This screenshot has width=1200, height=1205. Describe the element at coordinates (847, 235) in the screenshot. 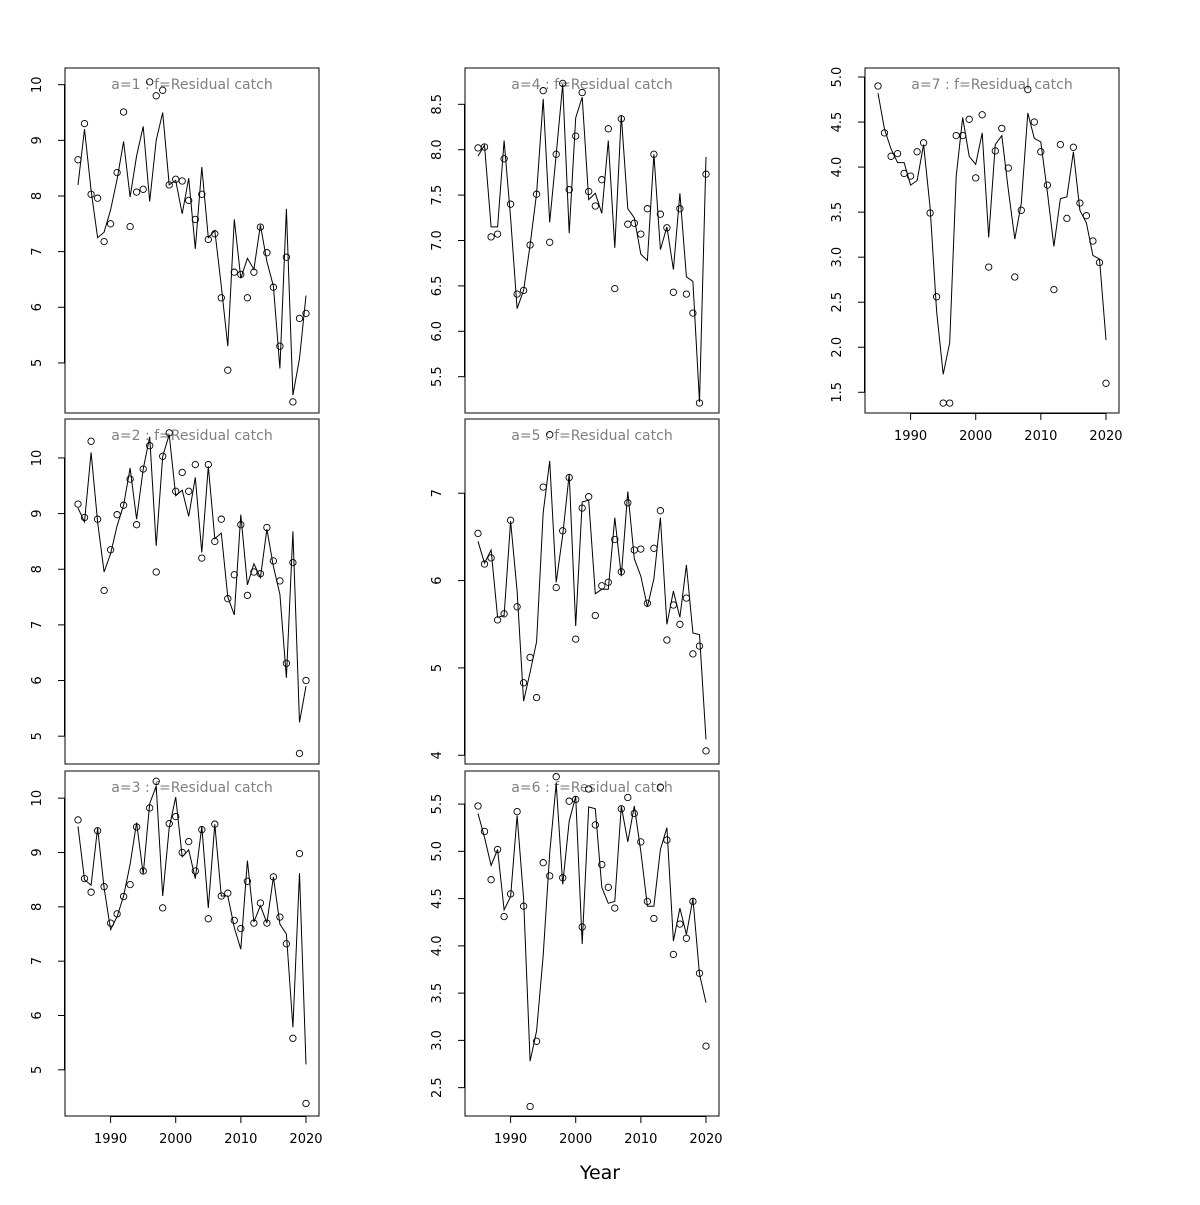

I see `panel-7-y-axis: 1.5 2.0 2.5 3.0 3.5 4.0 4.5 5.0` at that location.